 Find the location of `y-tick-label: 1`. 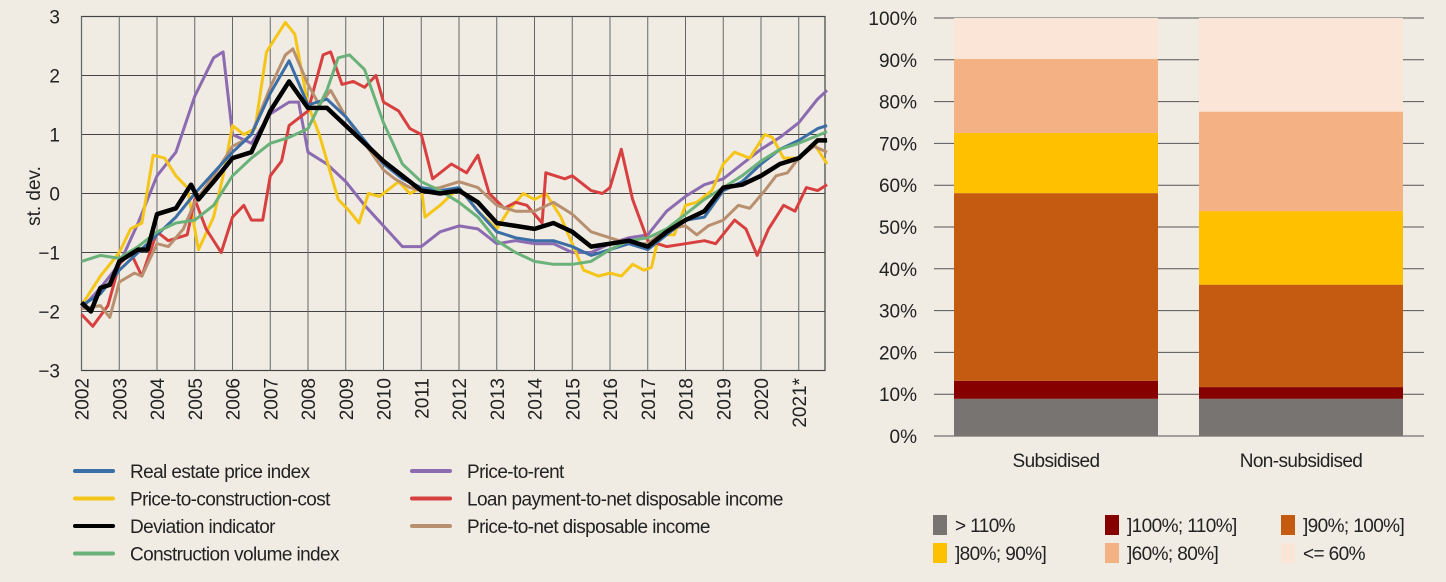

y-tick-label: 1 is located at coordinates (54, 136).